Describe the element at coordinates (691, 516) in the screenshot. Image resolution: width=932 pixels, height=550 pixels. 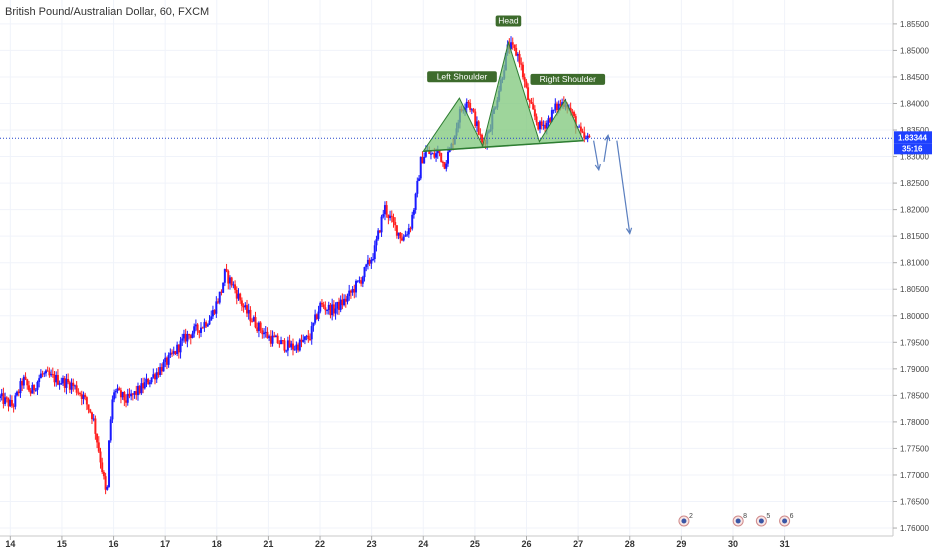
I see `event-count: 2` at that location.